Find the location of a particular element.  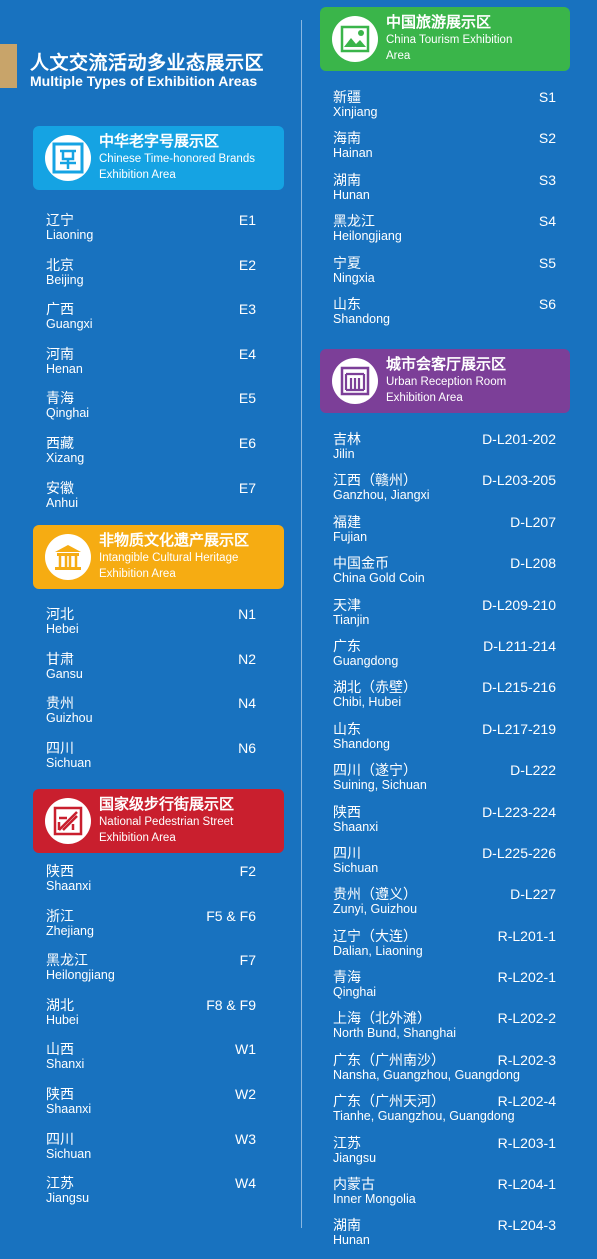

booth-code: R-L201-1 is located at coordinates (526, 935).